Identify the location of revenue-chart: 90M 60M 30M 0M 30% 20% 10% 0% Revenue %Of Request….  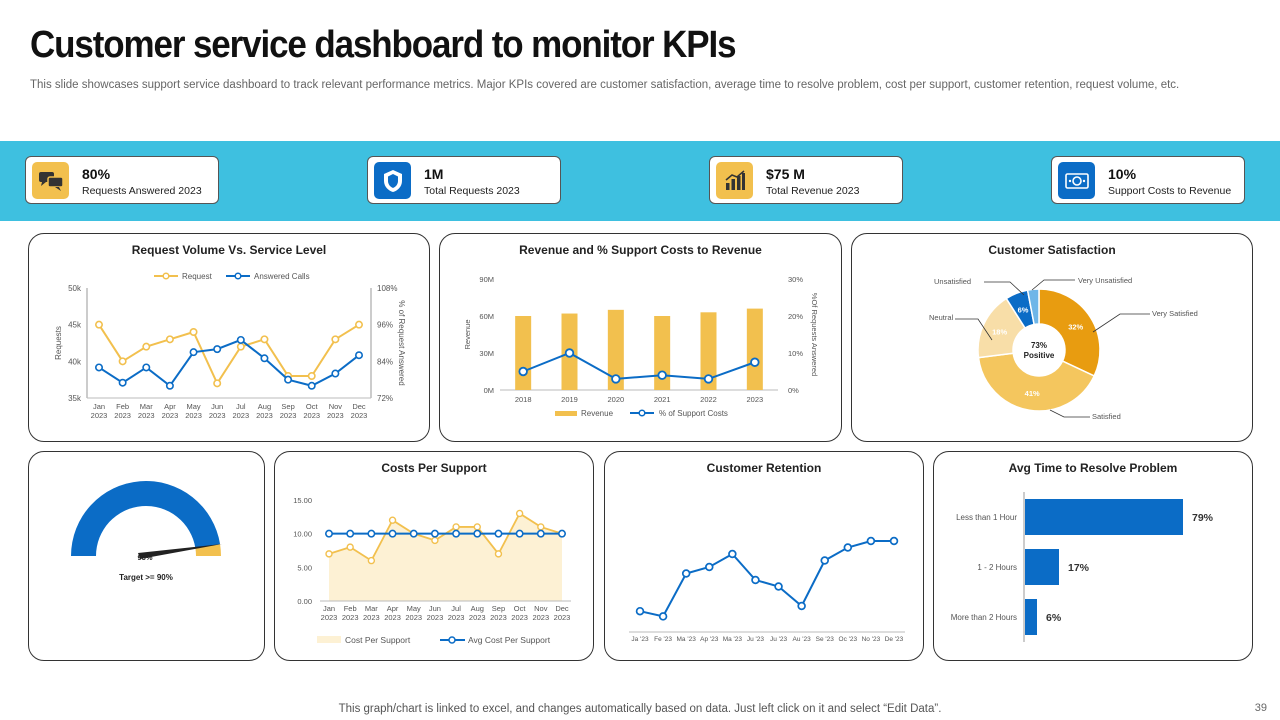
(641, 338).